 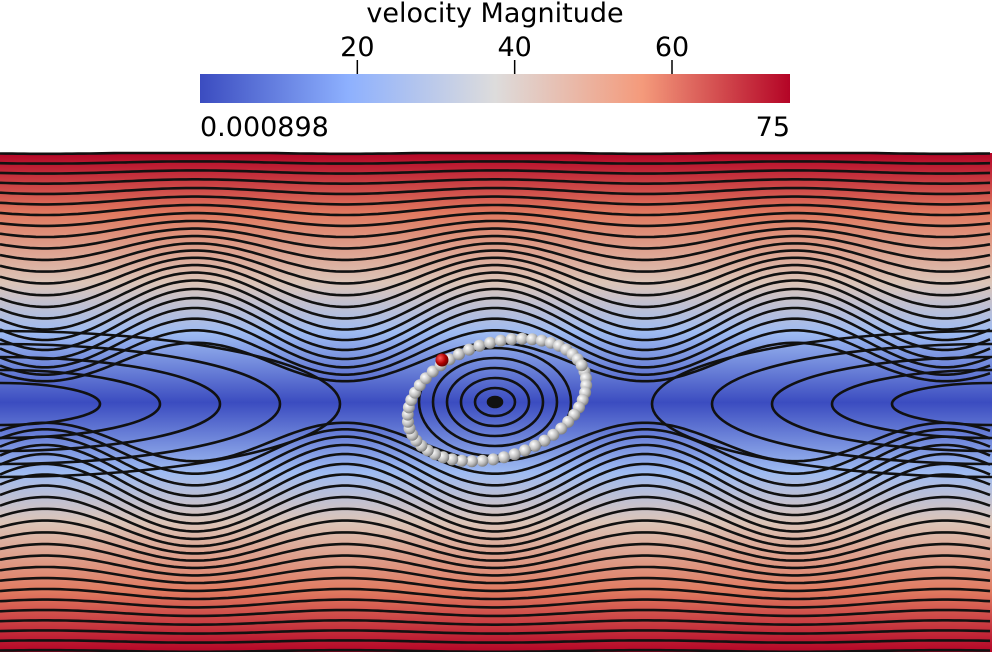 I want to click on particle-highlight, so click(x=442, y=360).